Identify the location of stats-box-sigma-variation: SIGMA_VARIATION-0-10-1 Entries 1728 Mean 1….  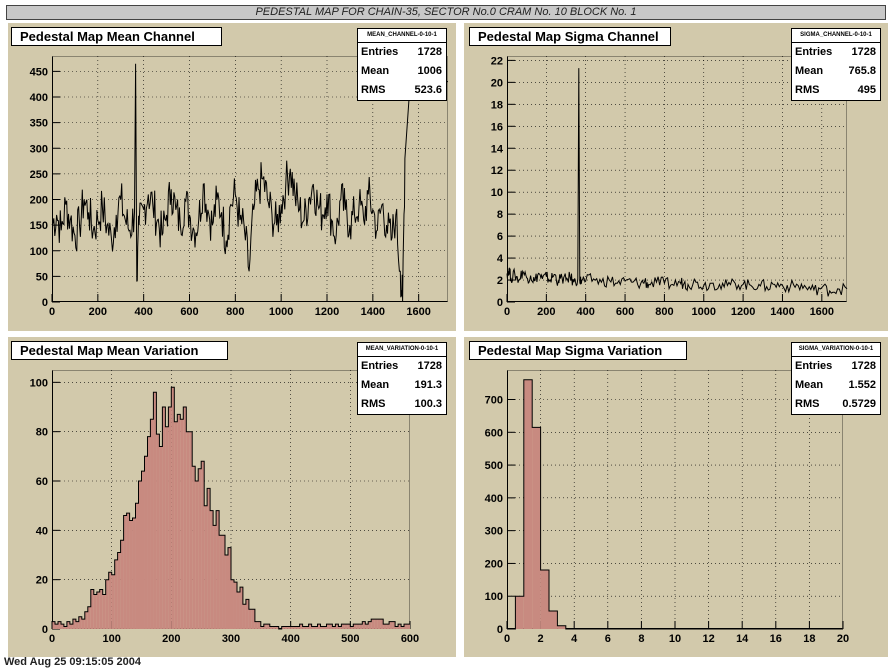
(836, 378).